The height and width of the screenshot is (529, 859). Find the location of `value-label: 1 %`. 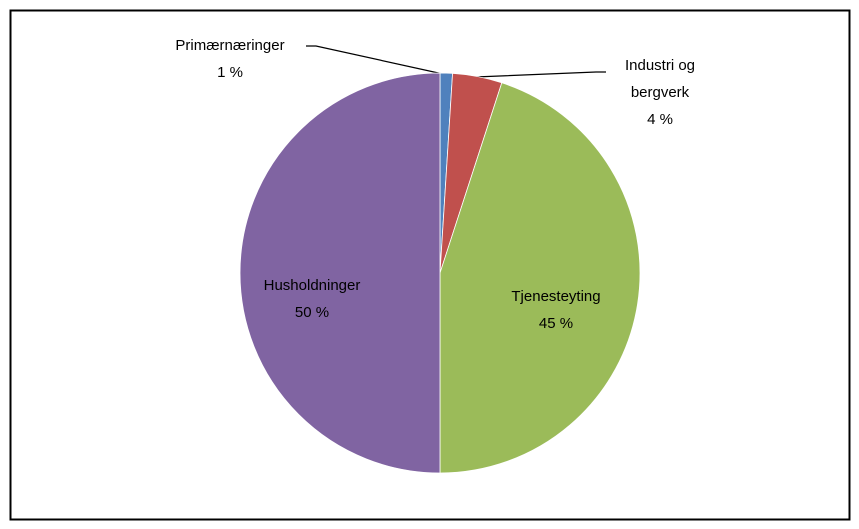

value-label: 1 % is located at coordinates (230, 72).